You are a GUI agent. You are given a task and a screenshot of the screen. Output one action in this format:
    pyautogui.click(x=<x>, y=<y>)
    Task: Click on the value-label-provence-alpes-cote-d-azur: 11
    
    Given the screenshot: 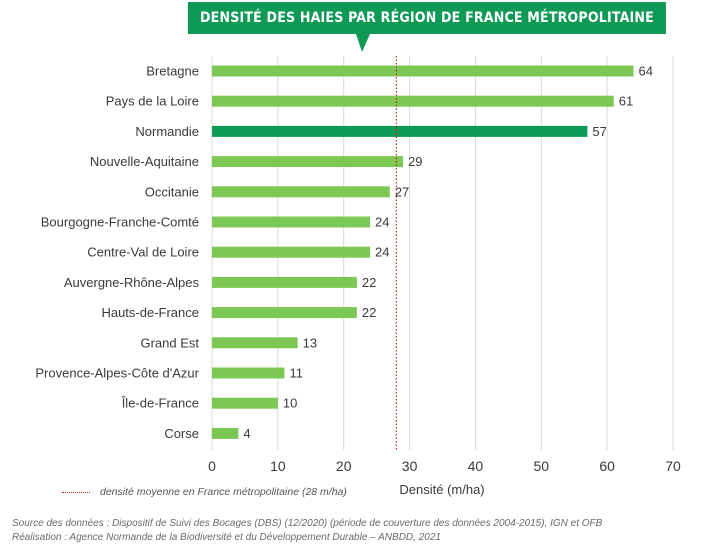 What is the action you would take?
    pyautogui.click(x=296, y=373)
    